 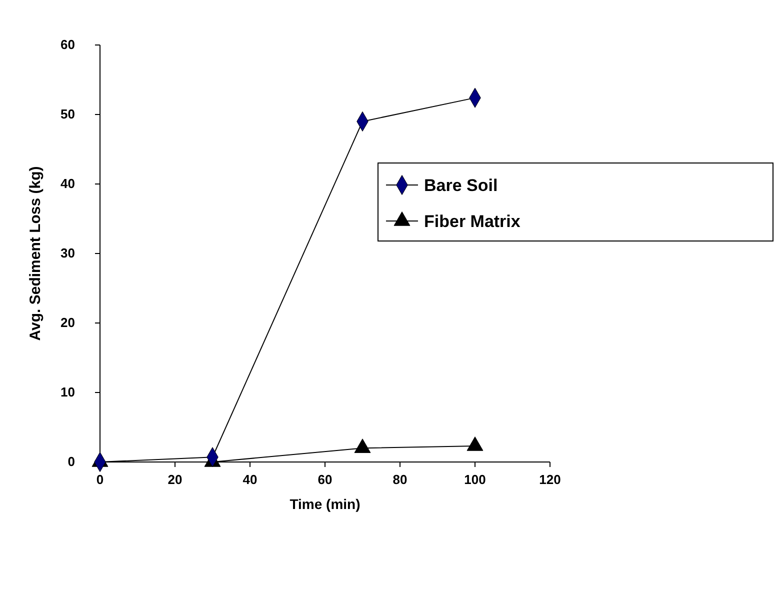 I want to click on x-tick-label: 40, so click(x=250, y=479).